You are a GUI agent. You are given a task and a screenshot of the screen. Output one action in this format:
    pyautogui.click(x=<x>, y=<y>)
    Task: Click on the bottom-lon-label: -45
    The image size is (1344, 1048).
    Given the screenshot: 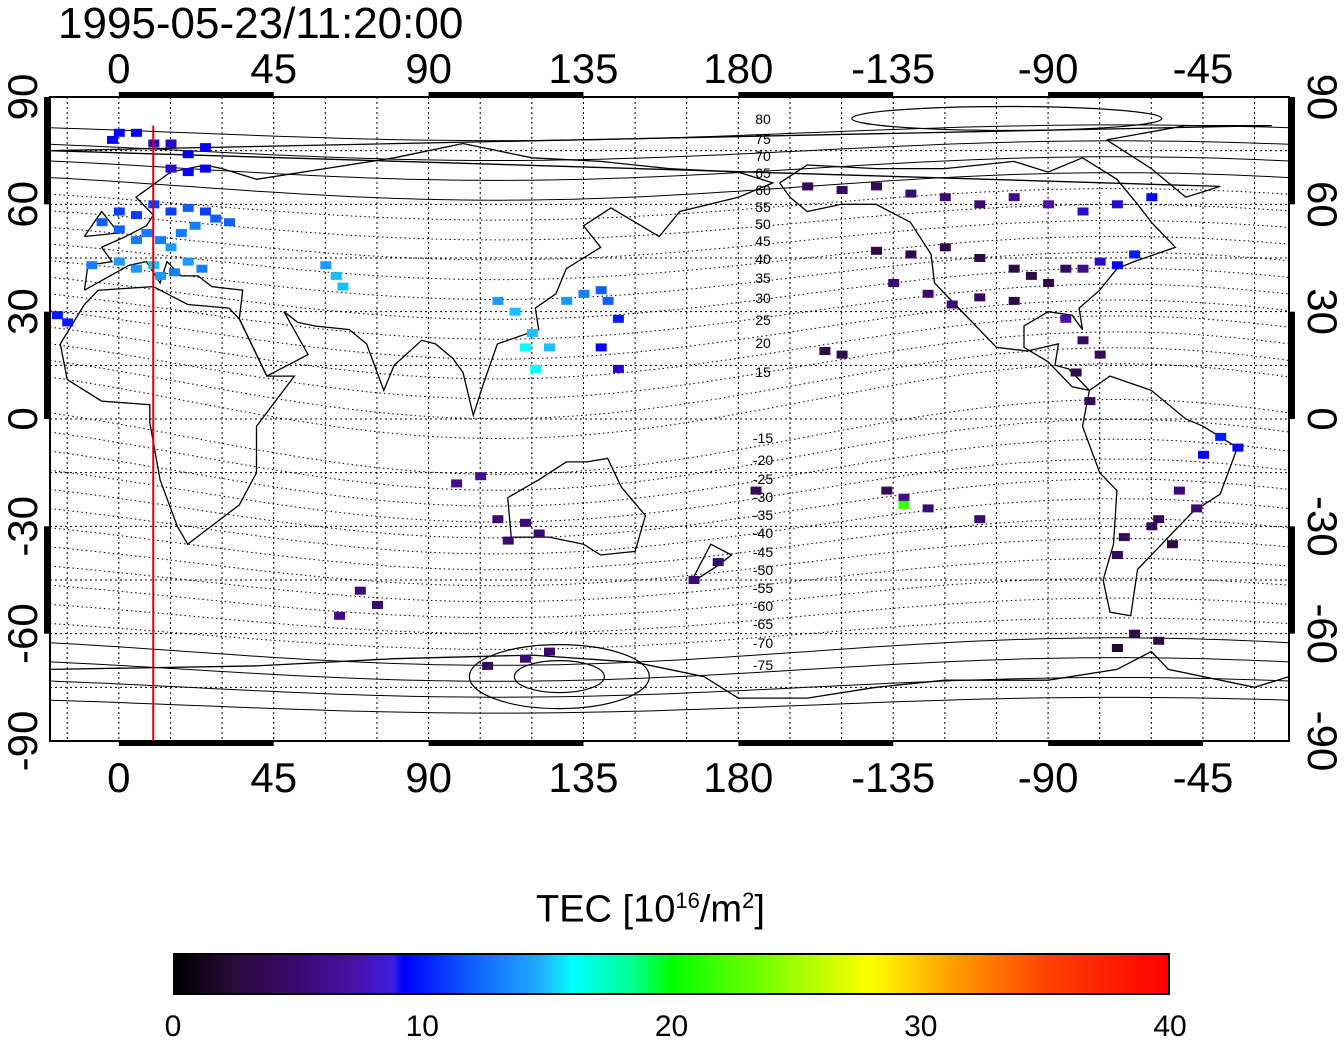 What is the action you would take?
    pyautogui.click(x=1203, y=777)
    